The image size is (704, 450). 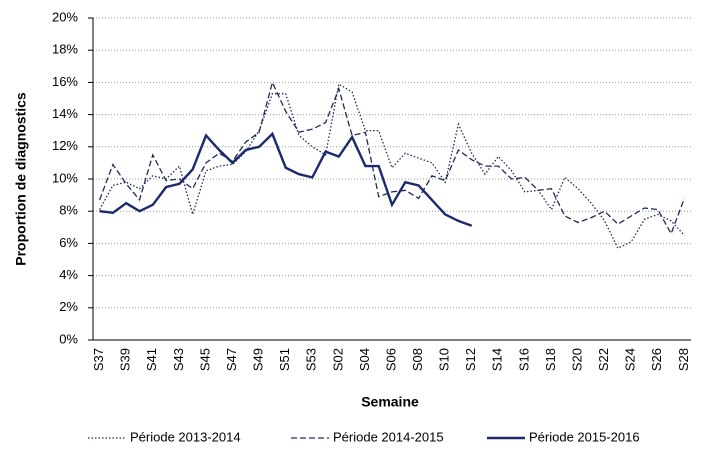 I want to click on y-tick-label: 0%, so click(x=68, y=338).